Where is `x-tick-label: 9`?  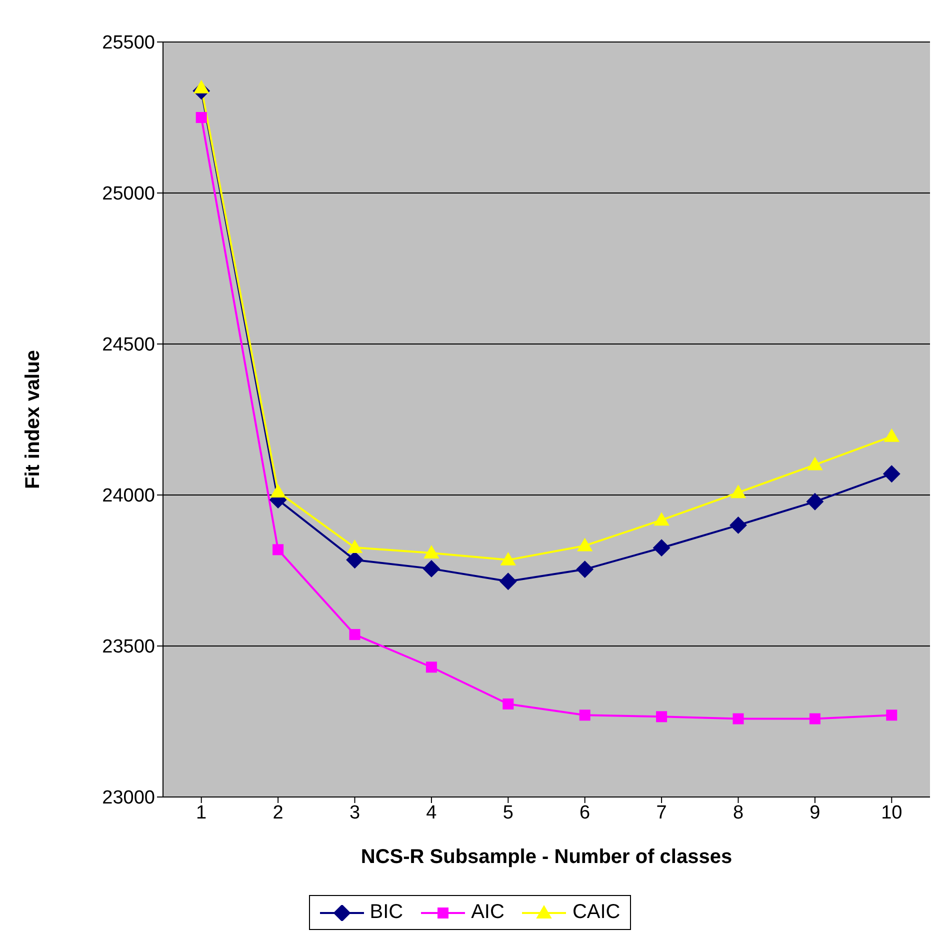
x-tick-label: 9 is located at coordinates (815, 813).